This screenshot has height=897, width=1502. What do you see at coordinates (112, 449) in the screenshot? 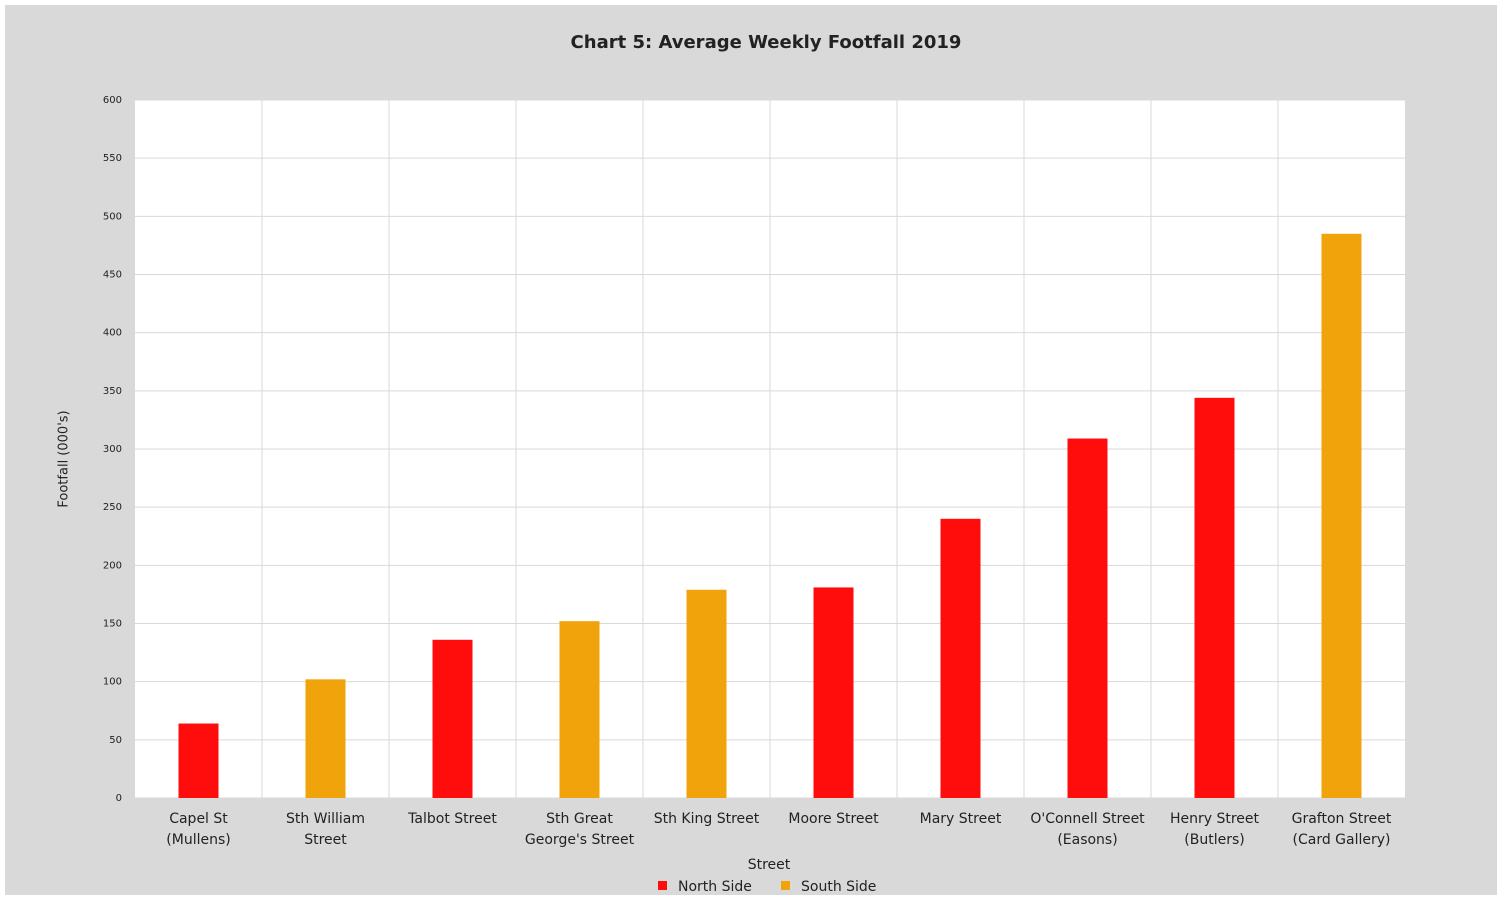
I see `y-tick-label: 300` at bounding box center [112, 449].